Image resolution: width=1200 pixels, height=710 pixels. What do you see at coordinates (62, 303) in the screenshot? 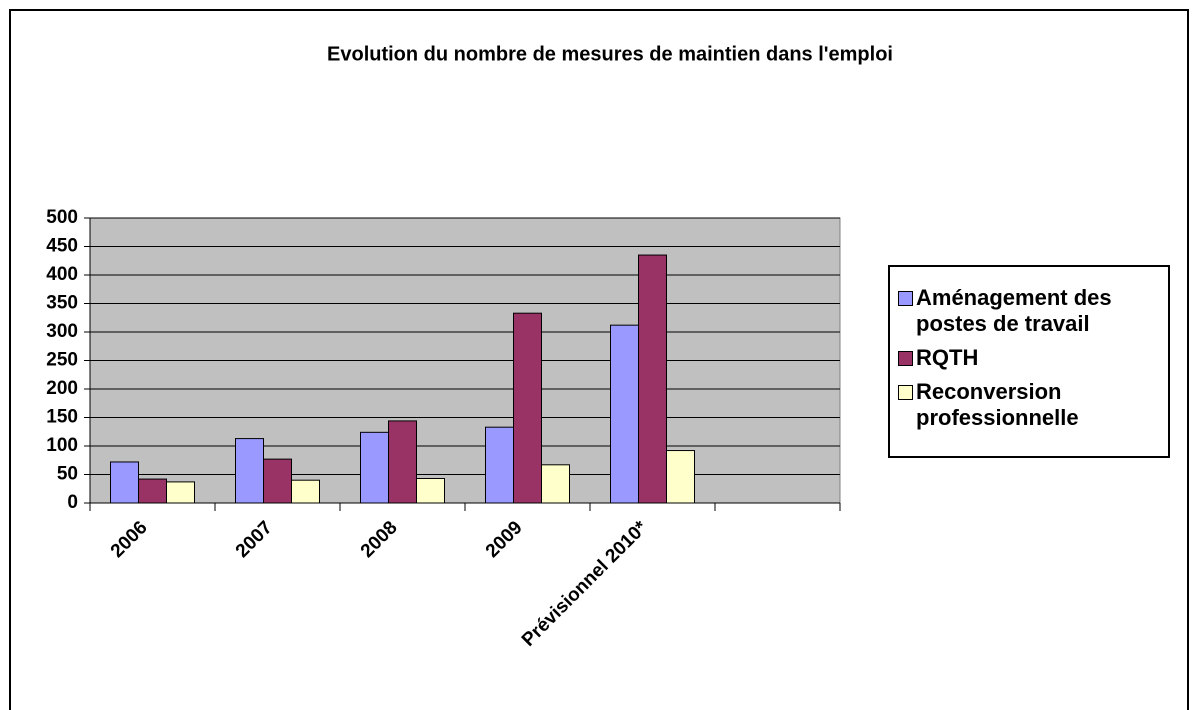
I see `y-tick-label: 350` at bounding box center [62, 303].